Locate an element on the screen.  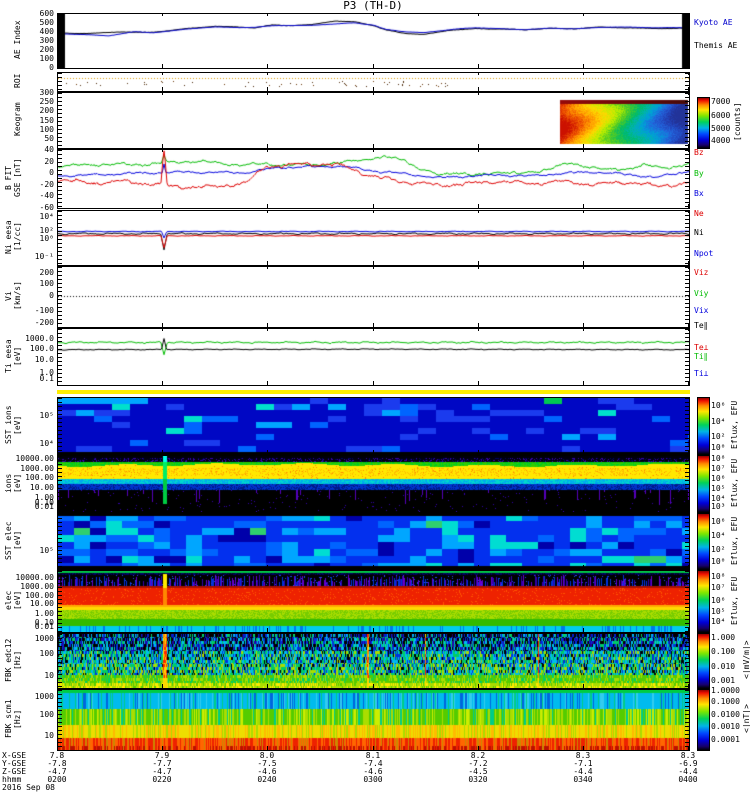
axis-value: -7.2 is located at coordinates (478, 763).